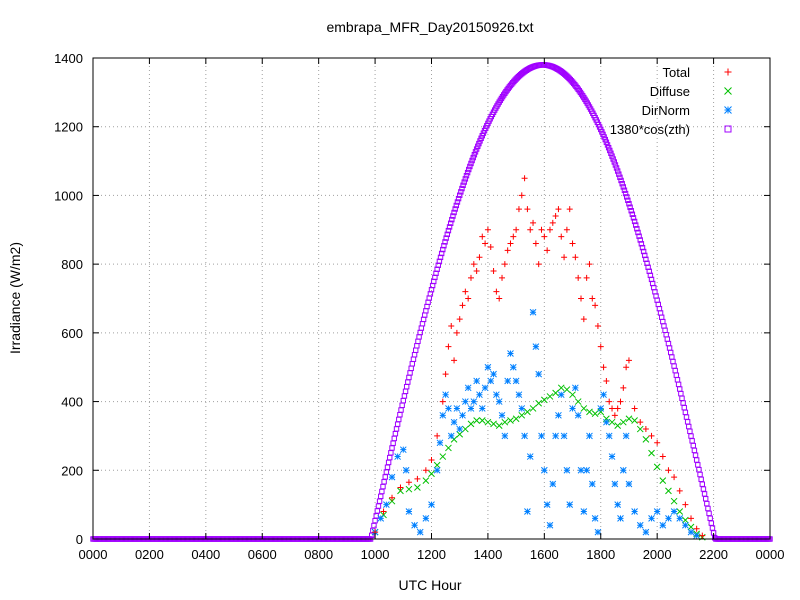 The width and height of the screenshot is (800, 600). Describe the element at coordinates (671, 101) in the screenshot. I see `legend: Total Diffuse DirNorm 1380*cos(zth)` at that location.